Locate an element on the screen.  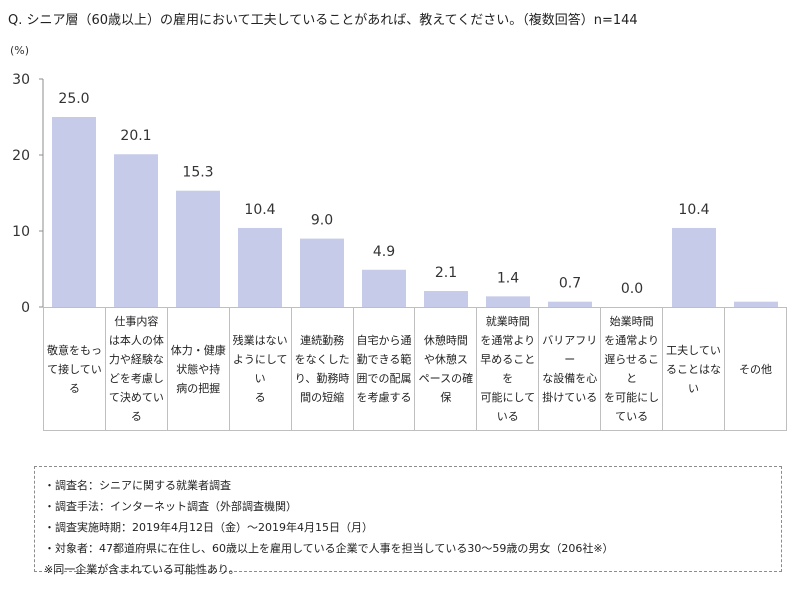
data-label: 20.1 is located at coordinates (135, 136).